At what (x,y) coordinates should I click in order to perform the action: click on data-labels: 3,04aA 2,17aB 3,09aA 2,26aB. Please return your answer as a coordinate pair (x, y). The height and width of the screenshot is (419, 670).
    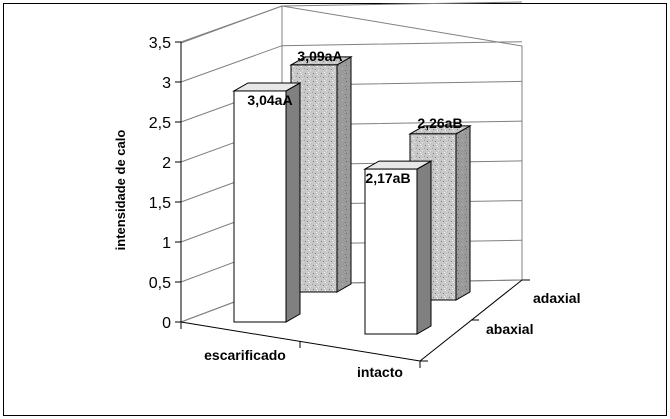
    Looking at the image, I should click on (354, 117).